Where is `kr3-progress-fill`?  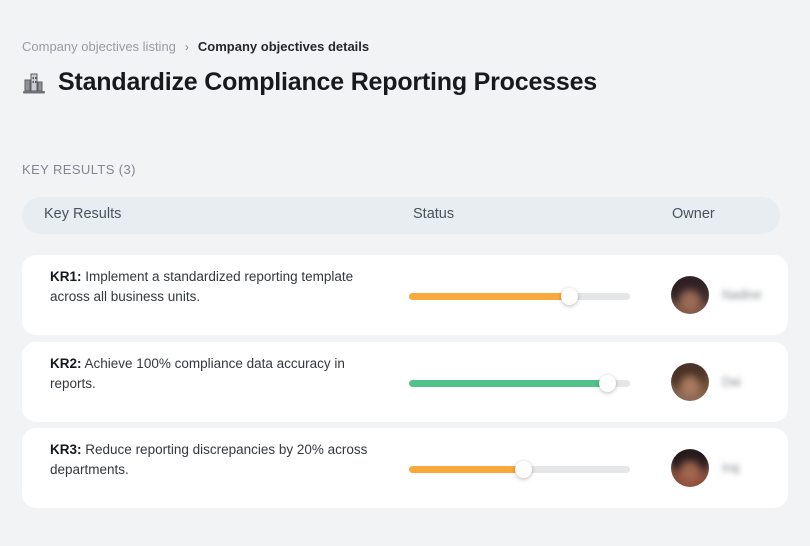 kr3-progress-fill is located at coordinates (470, 469).